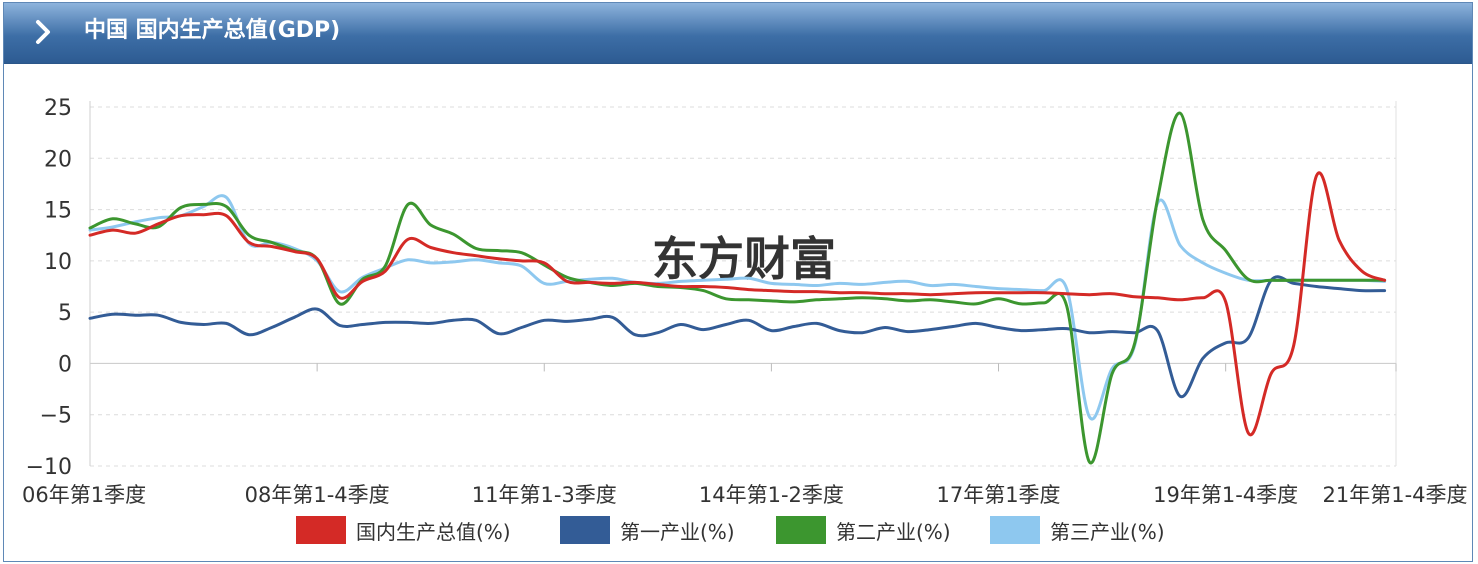 The height and width of the screenshot is (564, 1478). What do you see at coordinates (58, 159) in the screenshot?
I see `y-tick-label: 20` at bounding box center [58, 159].